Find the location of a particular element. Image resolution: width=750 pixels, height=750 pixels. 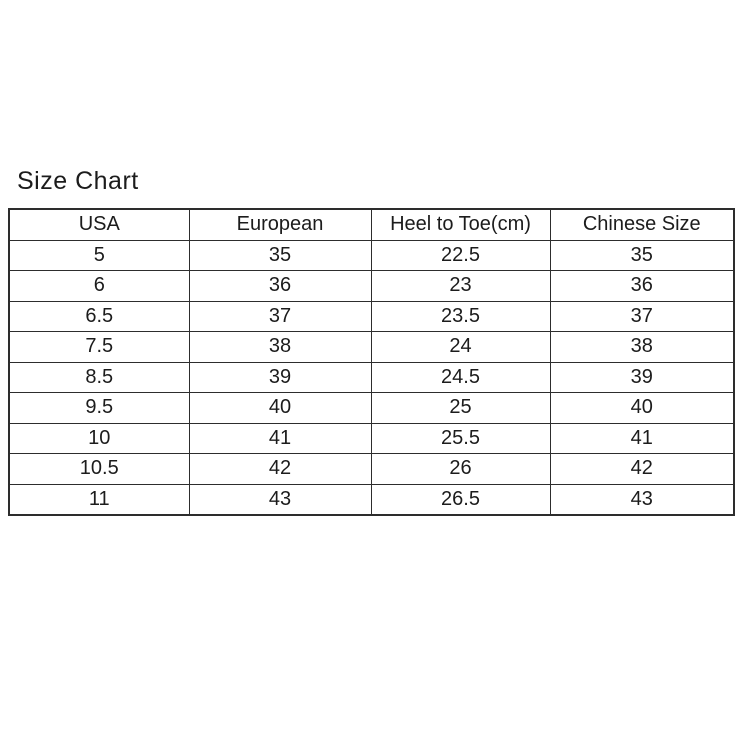

table-cell: 25 is located at coordinates (460, 408).